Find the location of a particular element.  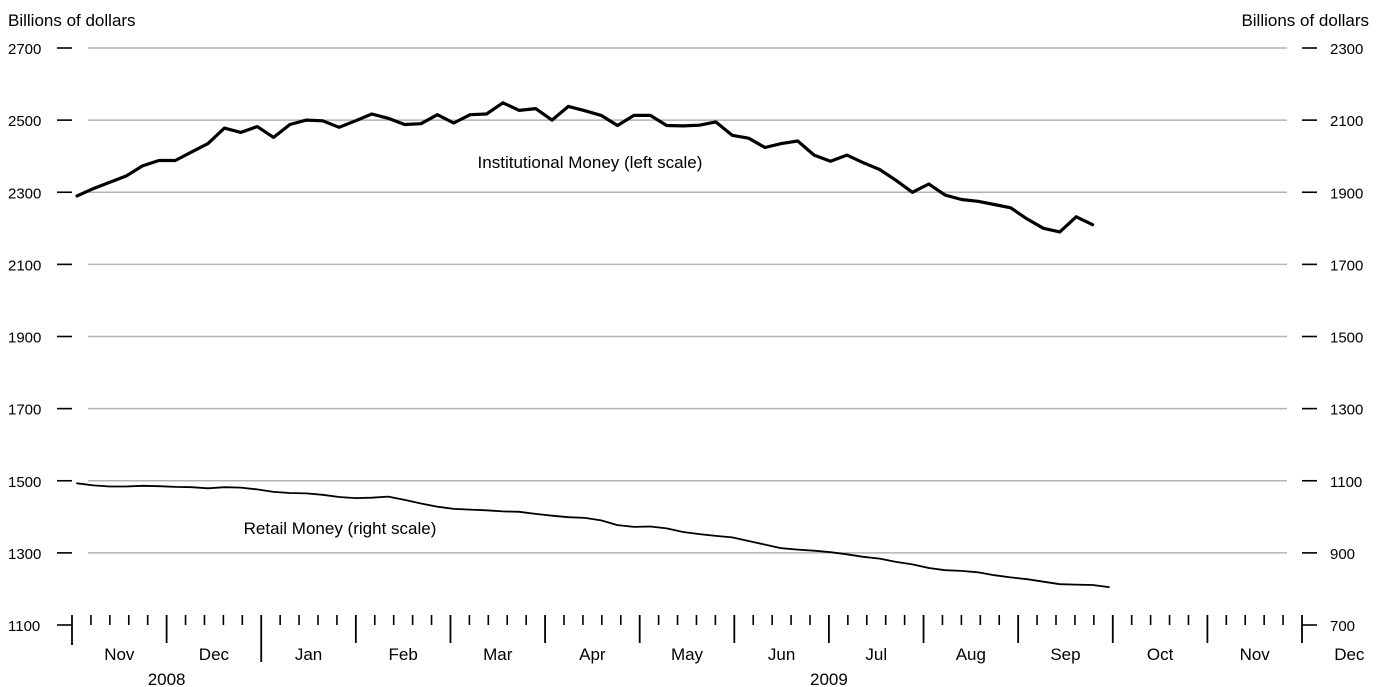

x-month-label: Mar is located at coordinates (498, 654).